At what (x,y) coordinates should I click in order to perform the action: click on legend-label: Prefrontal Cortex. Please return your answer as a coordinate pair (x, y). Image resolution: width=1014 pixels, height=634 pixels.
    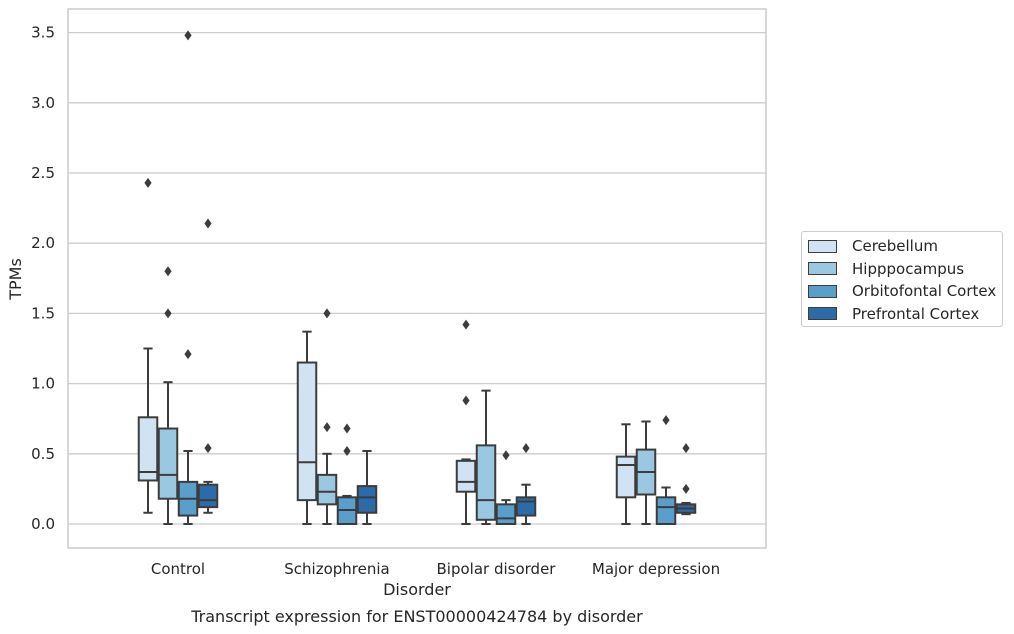
    Looking at the image, I should click on (916, 313).